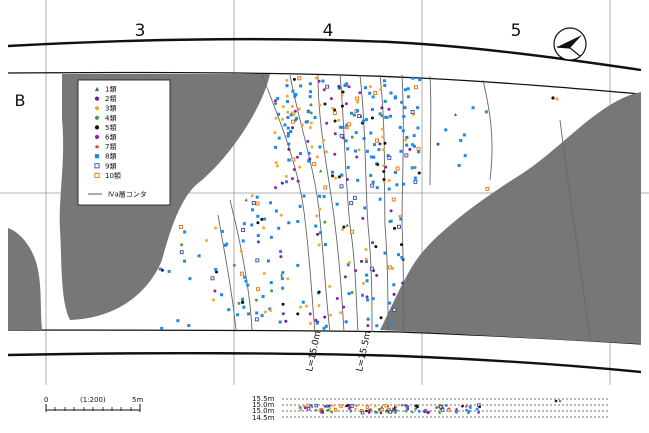 This screenshot has width=649, height=433. I want to click on scale-start: 0, so click(46, 400).